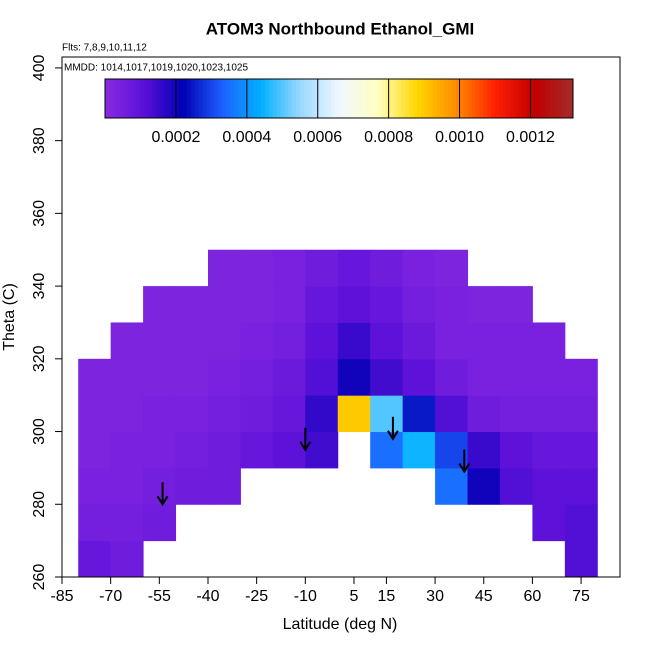 The width and height of the screenshot is (650, 655). I want to click on y-tick-label: 260, so click(39, 577).